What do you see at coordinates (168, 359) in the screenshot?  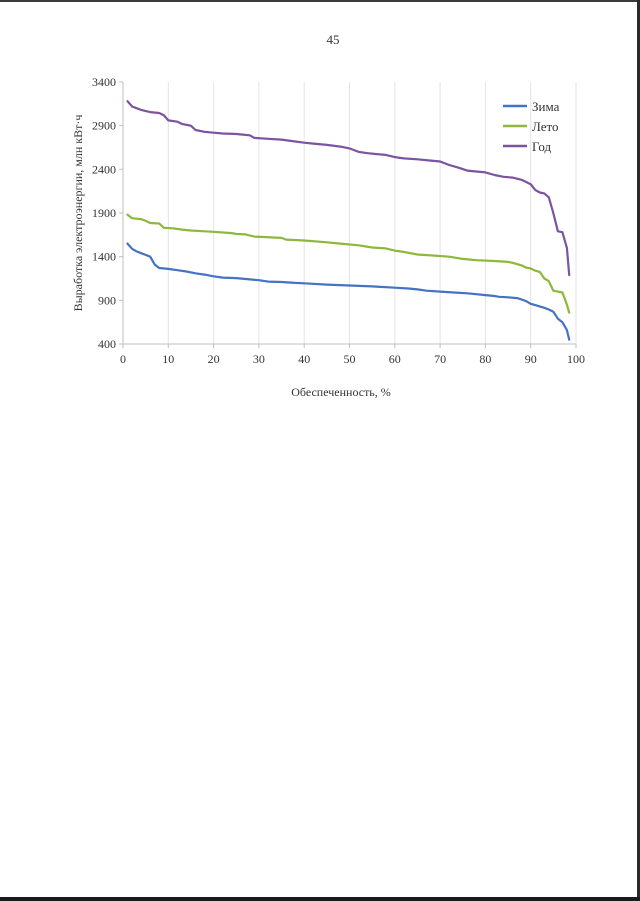 I see `x-tick-label-10: 10` at bounding box center [168, 359].